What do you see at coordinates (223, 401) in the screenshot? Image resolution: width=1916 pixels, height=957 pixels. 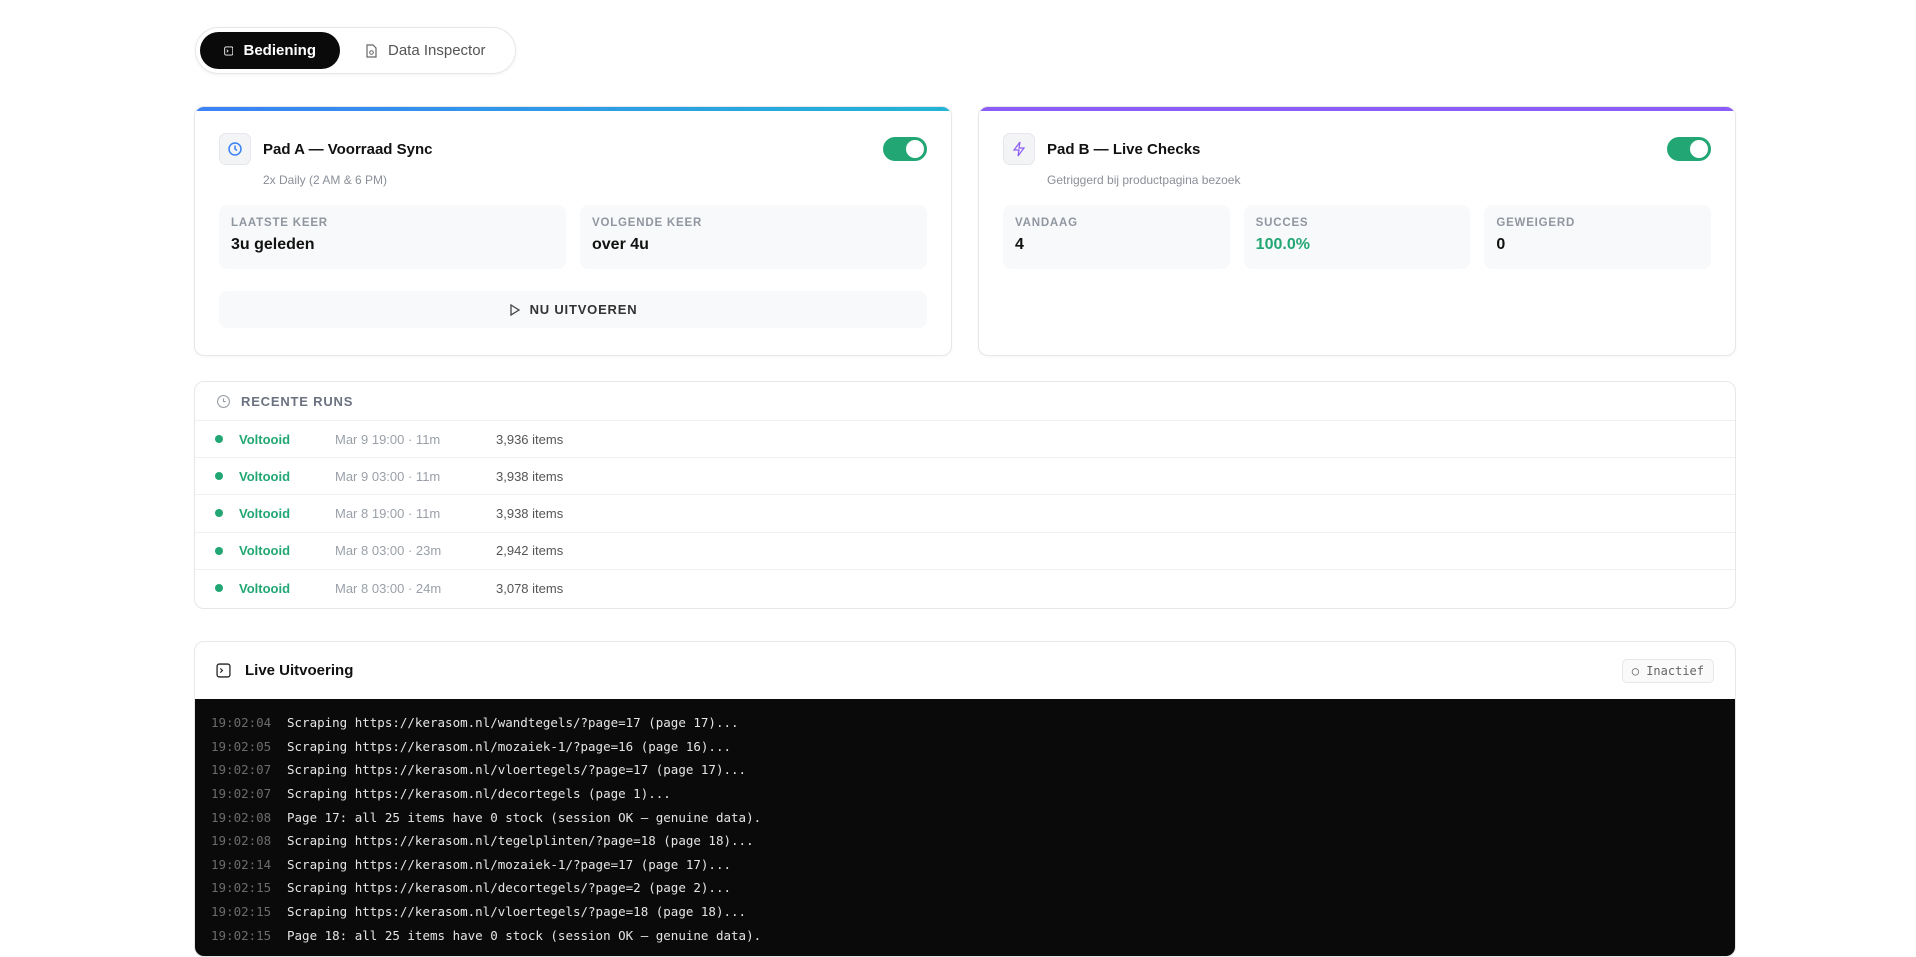 I see `history-icon` at bounding box center [223, 401].